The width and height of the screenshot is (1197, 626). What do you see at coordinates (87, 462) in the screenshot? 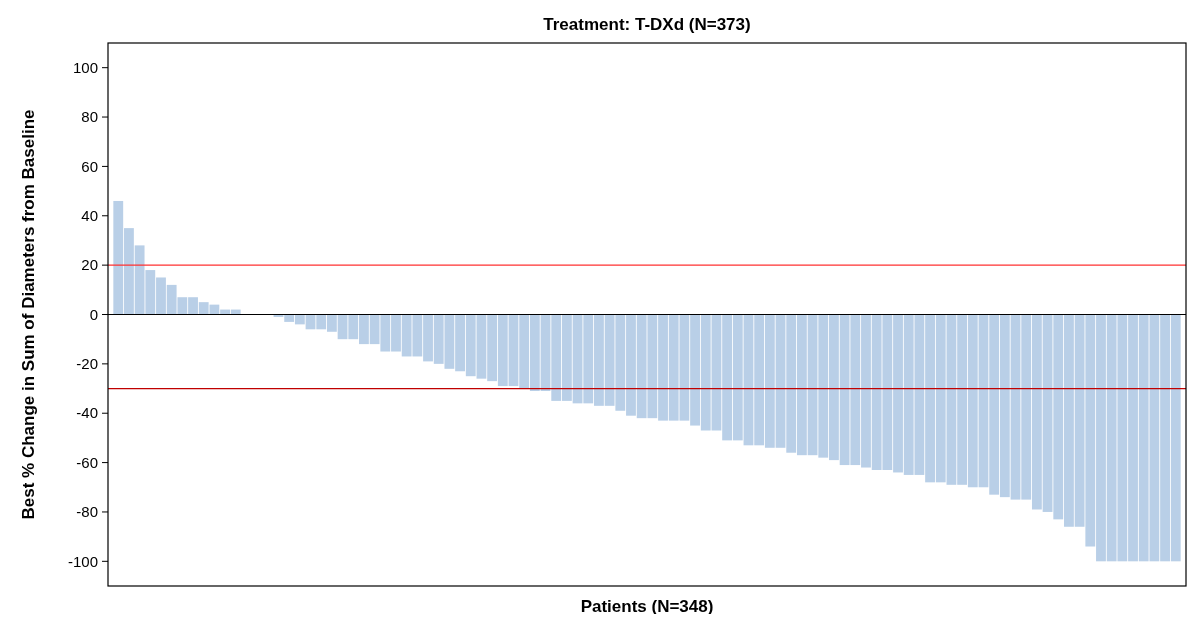
I see `y-tick-label: -60` at bounding box center [87, 462].